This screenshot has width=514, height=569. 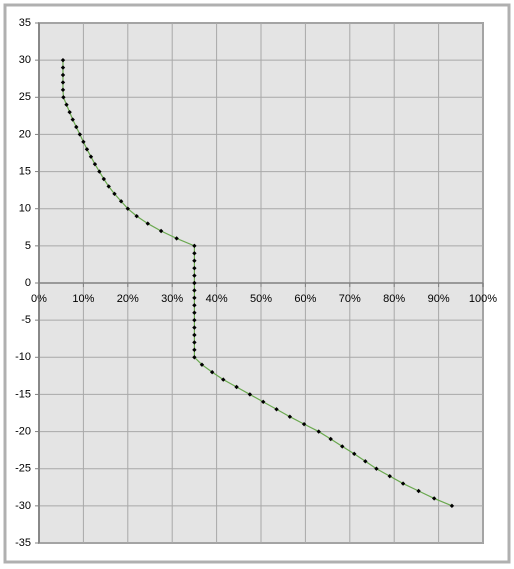 What do you see at coordinates (83, 299) in the screenshot?
I see `x-tick-label: 10%` at bounding box center [83, 299].